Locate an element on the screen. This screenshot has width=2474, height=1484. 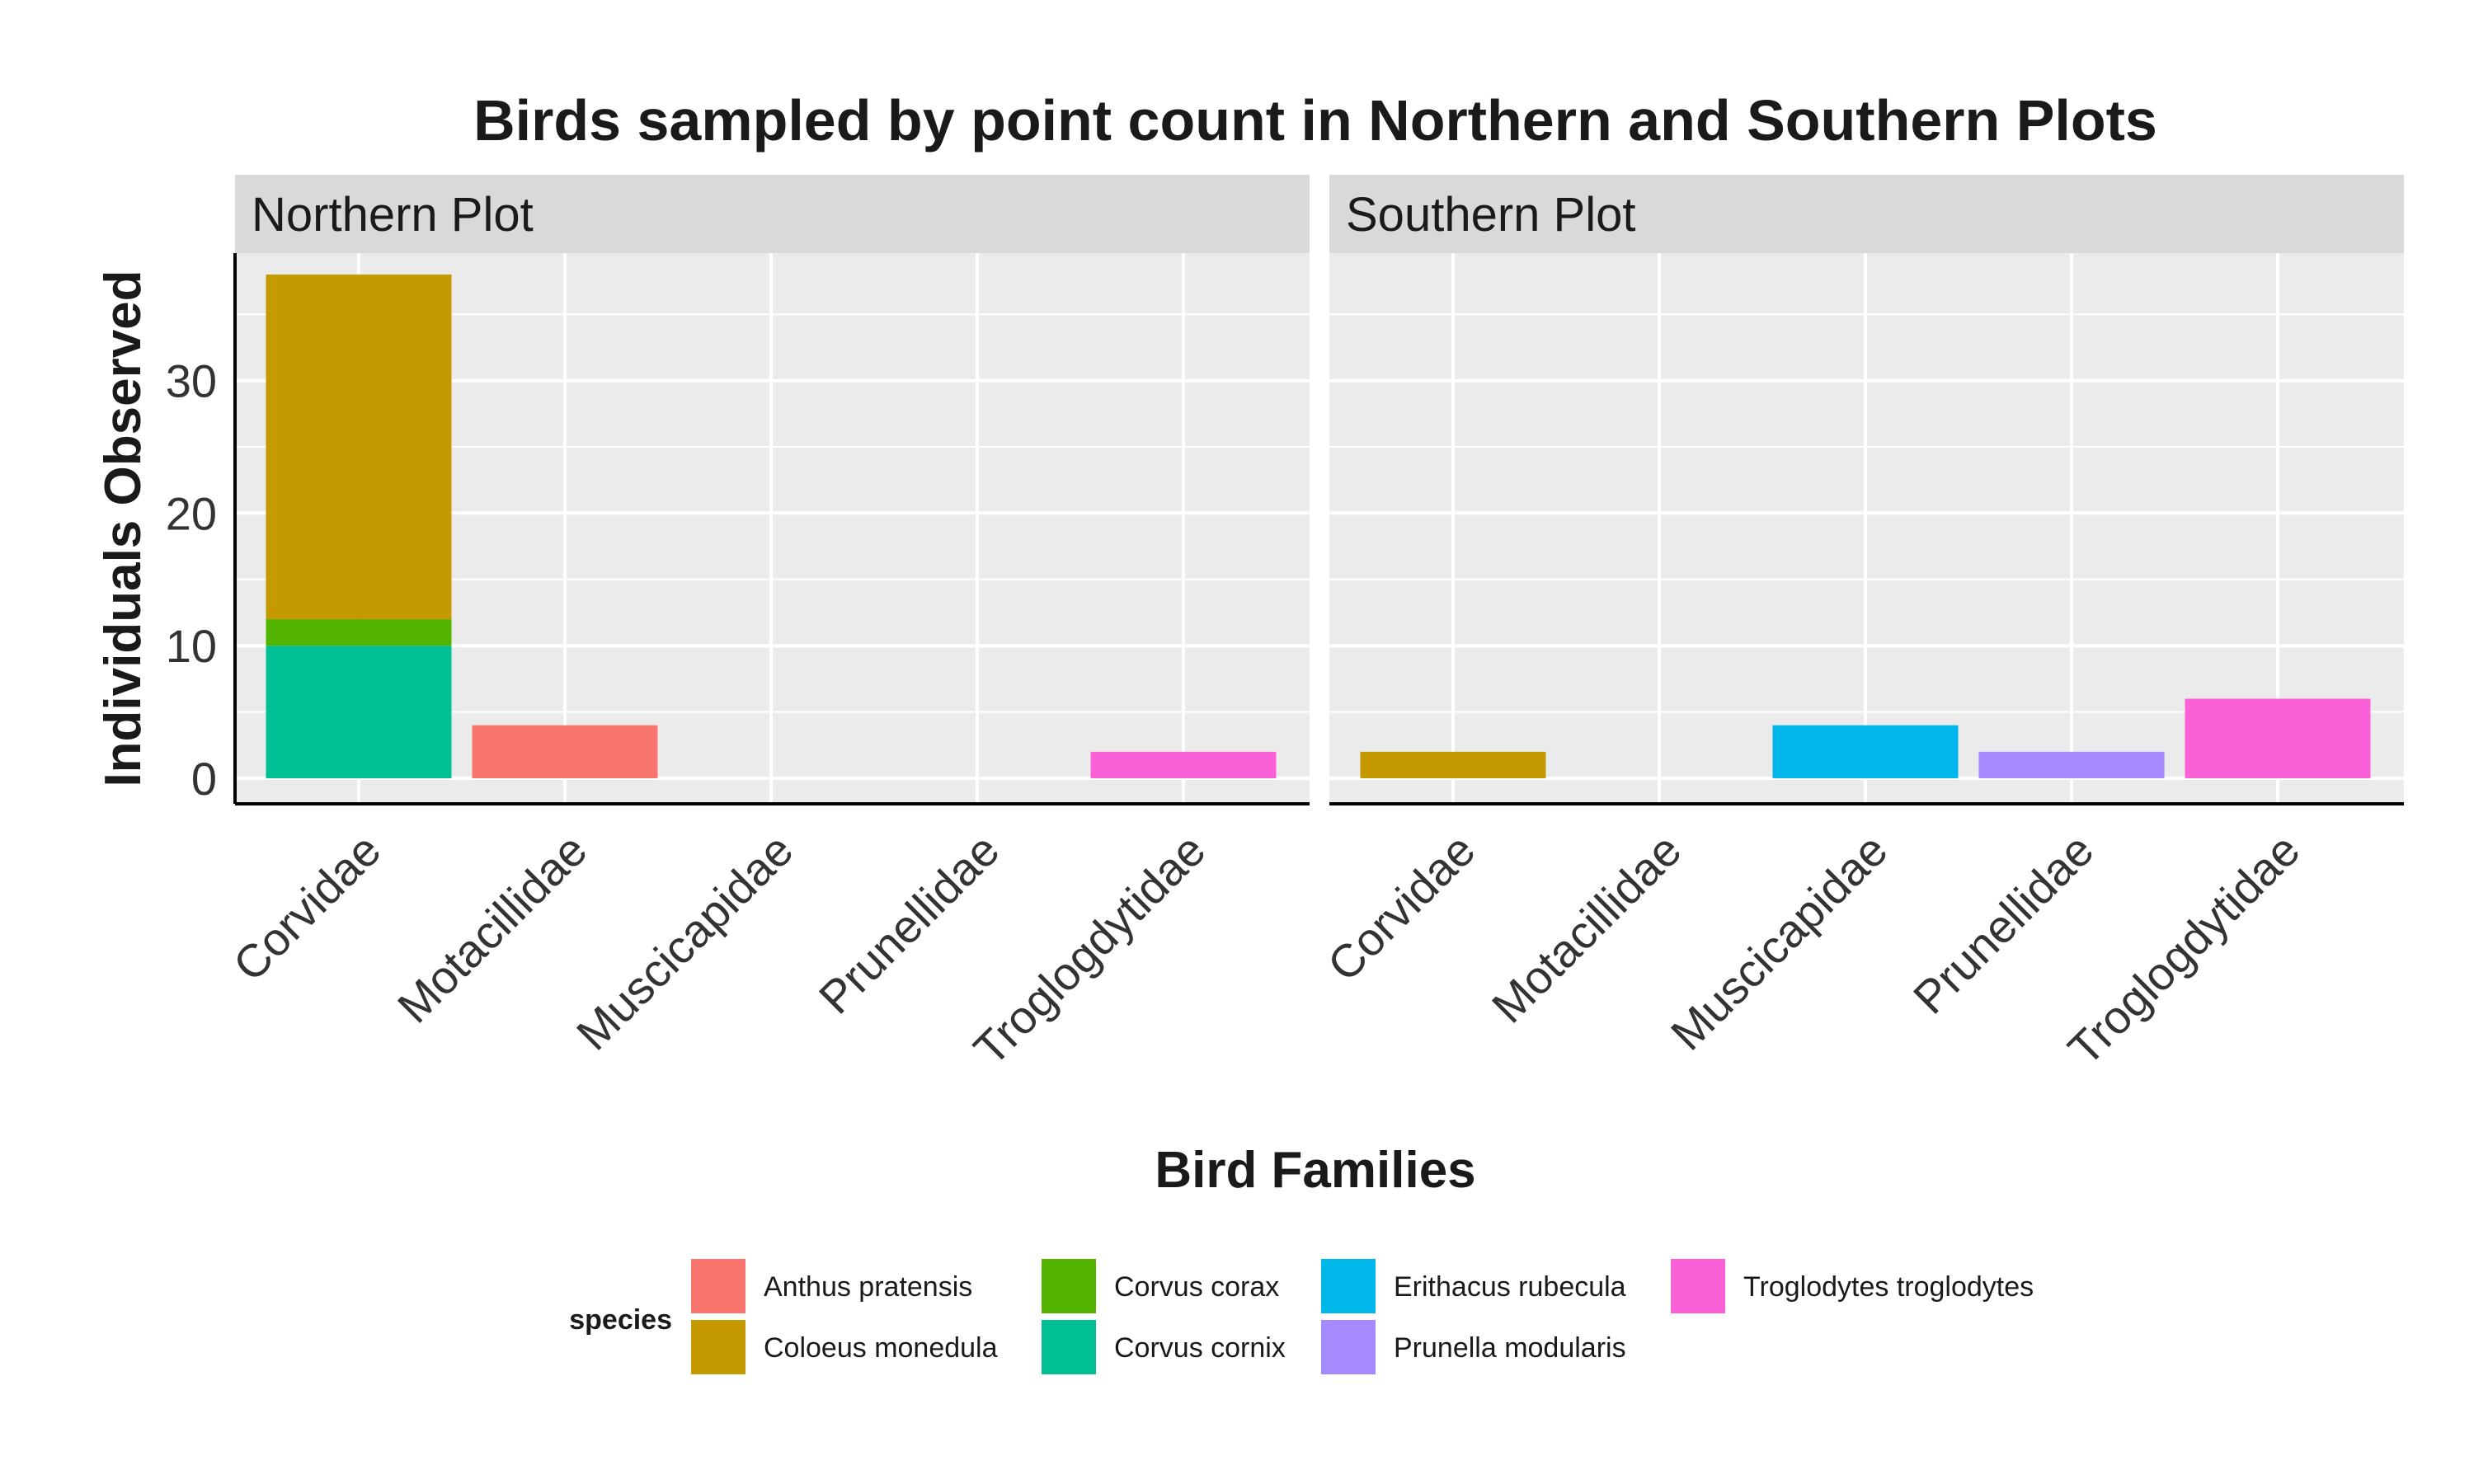
legend-label: Troglodytes troglodytes is located at coordinates (1888, 1287).